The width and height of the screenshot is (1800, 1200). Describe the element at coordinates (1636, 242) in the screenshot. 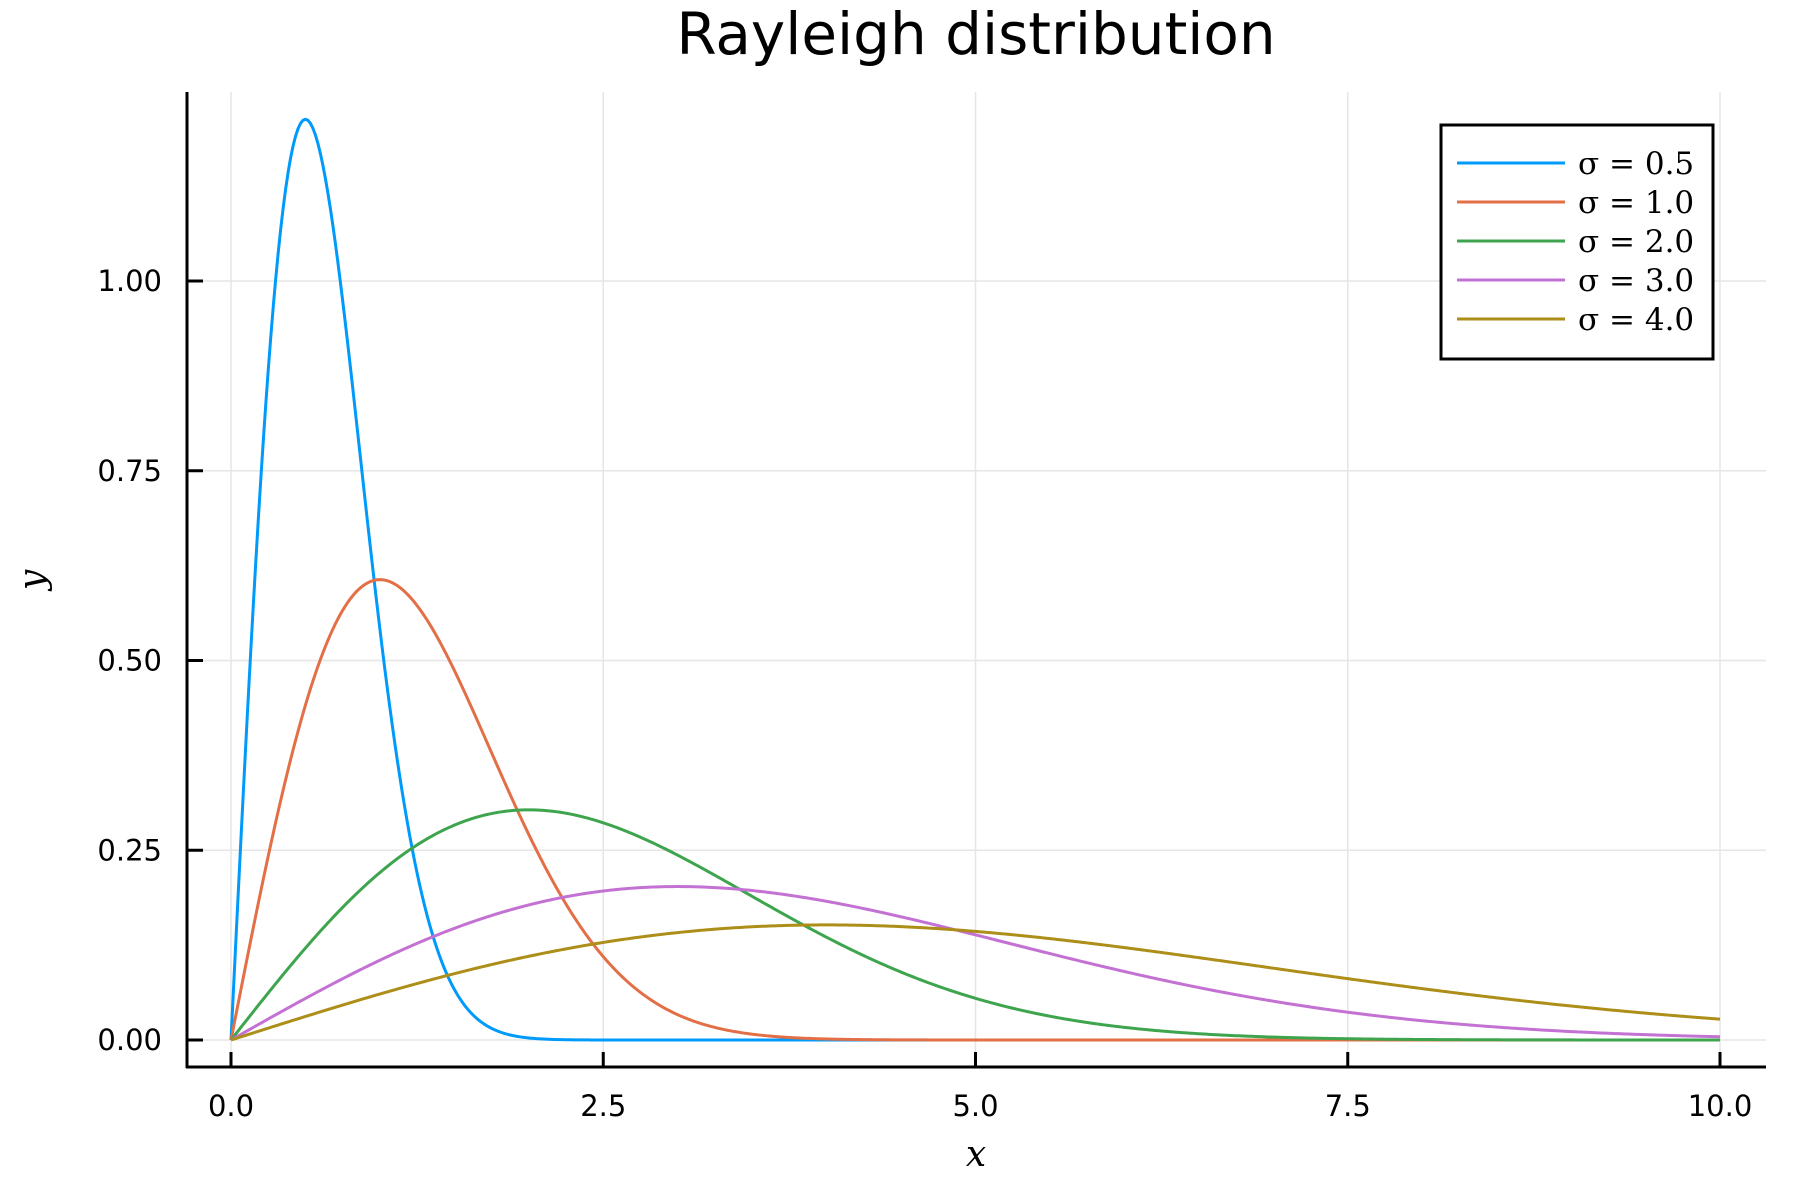

I see `legend-label: σ = 2.0` at that location.